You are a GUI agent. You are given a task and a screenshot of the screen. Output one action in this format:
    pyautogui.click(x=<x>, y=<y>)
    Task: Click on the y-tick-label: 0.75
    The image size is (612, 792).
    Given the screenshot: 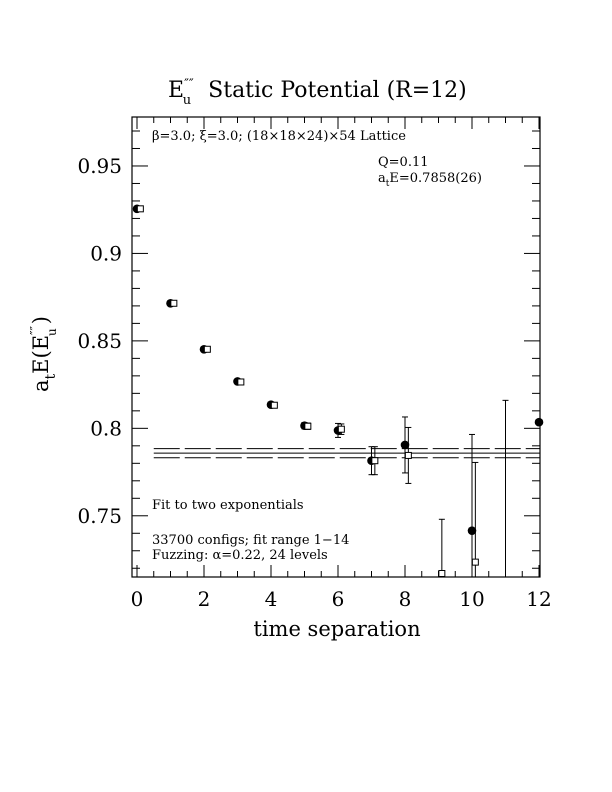 What is the action you would take?
    pyautogui.click(x=99, y=516)
    